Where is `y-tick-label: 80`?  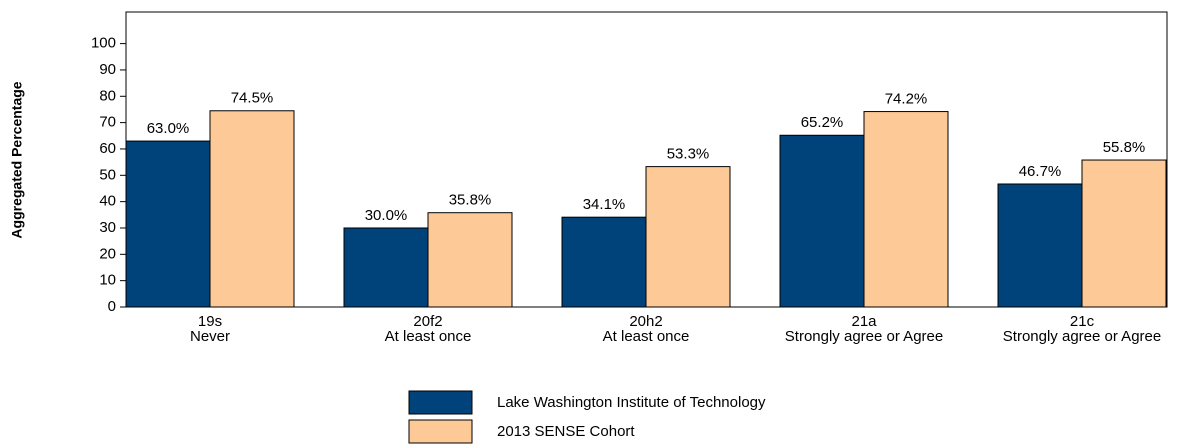
y-tick-label: 80 is located at coordinates (107, 95).